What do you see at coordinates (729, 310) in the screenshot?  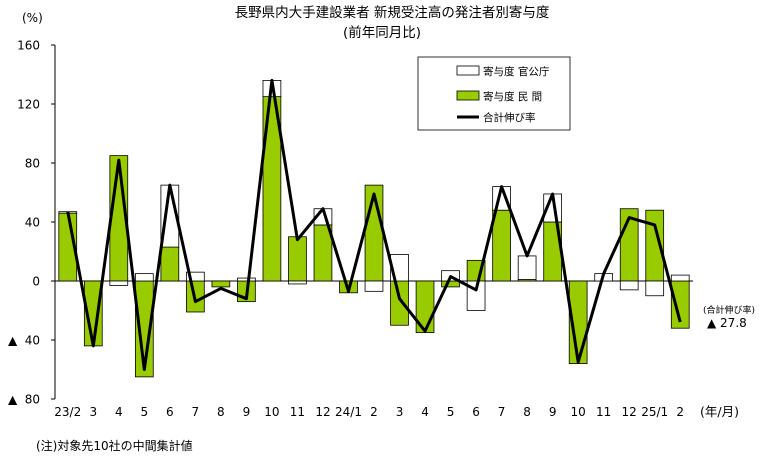 I see `annotation-label: (合計伸び率)` at bounding box center [729, 310].